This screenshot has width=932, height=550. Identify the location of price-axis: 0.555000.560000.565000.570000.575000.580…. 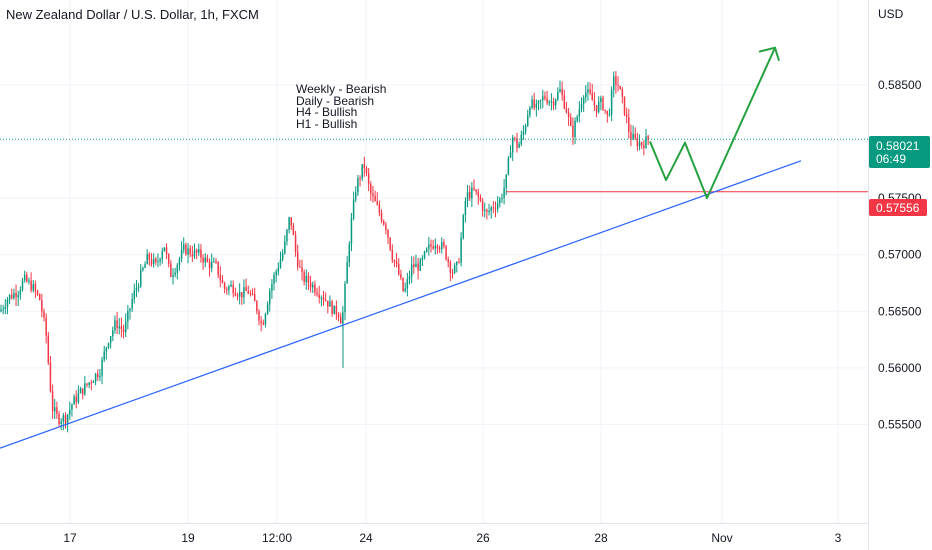
(900, 254).